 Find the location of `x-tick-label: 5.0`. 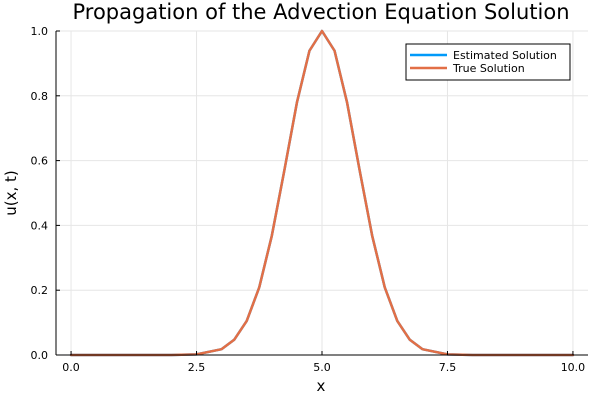

x-tick-label: 5.0 is located at coordinates (322, 367).